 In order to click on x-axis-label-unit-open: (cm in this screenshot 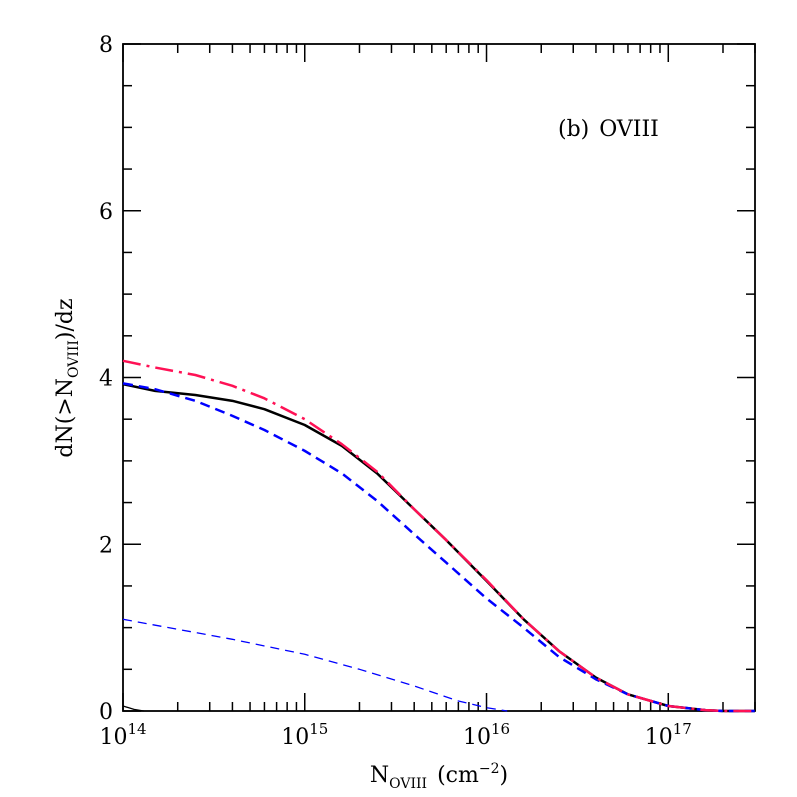, I will do `click(458, 775)`.